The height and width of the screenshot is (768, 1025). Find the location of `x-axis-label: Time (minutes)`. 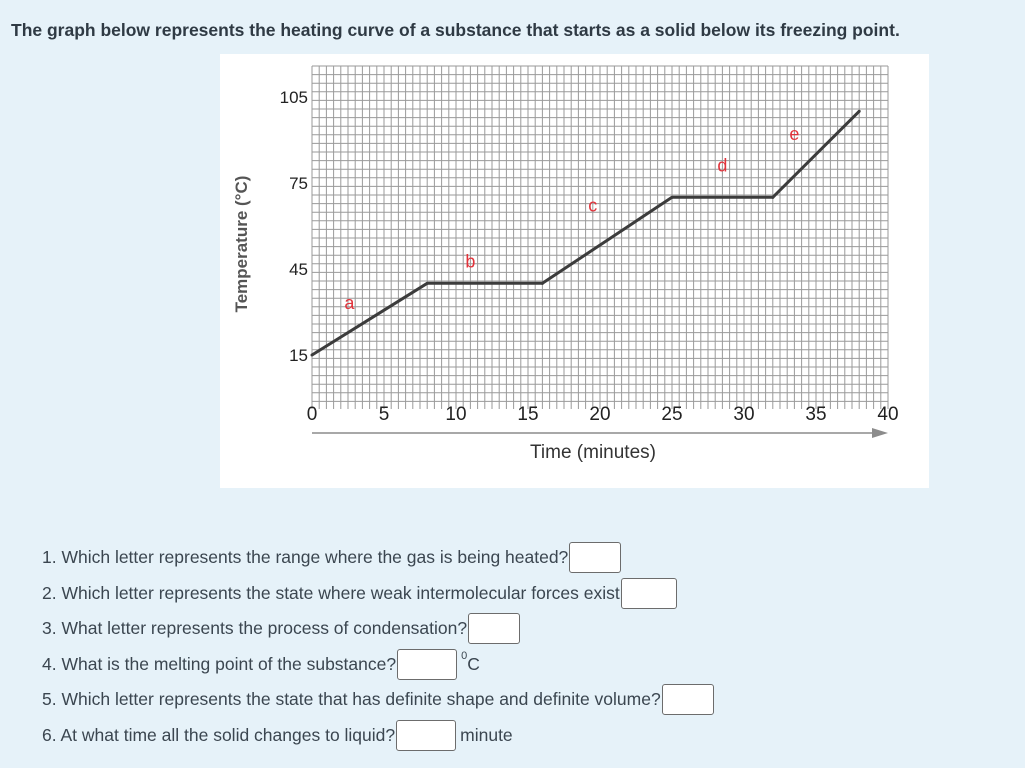

x-axis-label: Time (minutes) is located at coordinates (593, 452).